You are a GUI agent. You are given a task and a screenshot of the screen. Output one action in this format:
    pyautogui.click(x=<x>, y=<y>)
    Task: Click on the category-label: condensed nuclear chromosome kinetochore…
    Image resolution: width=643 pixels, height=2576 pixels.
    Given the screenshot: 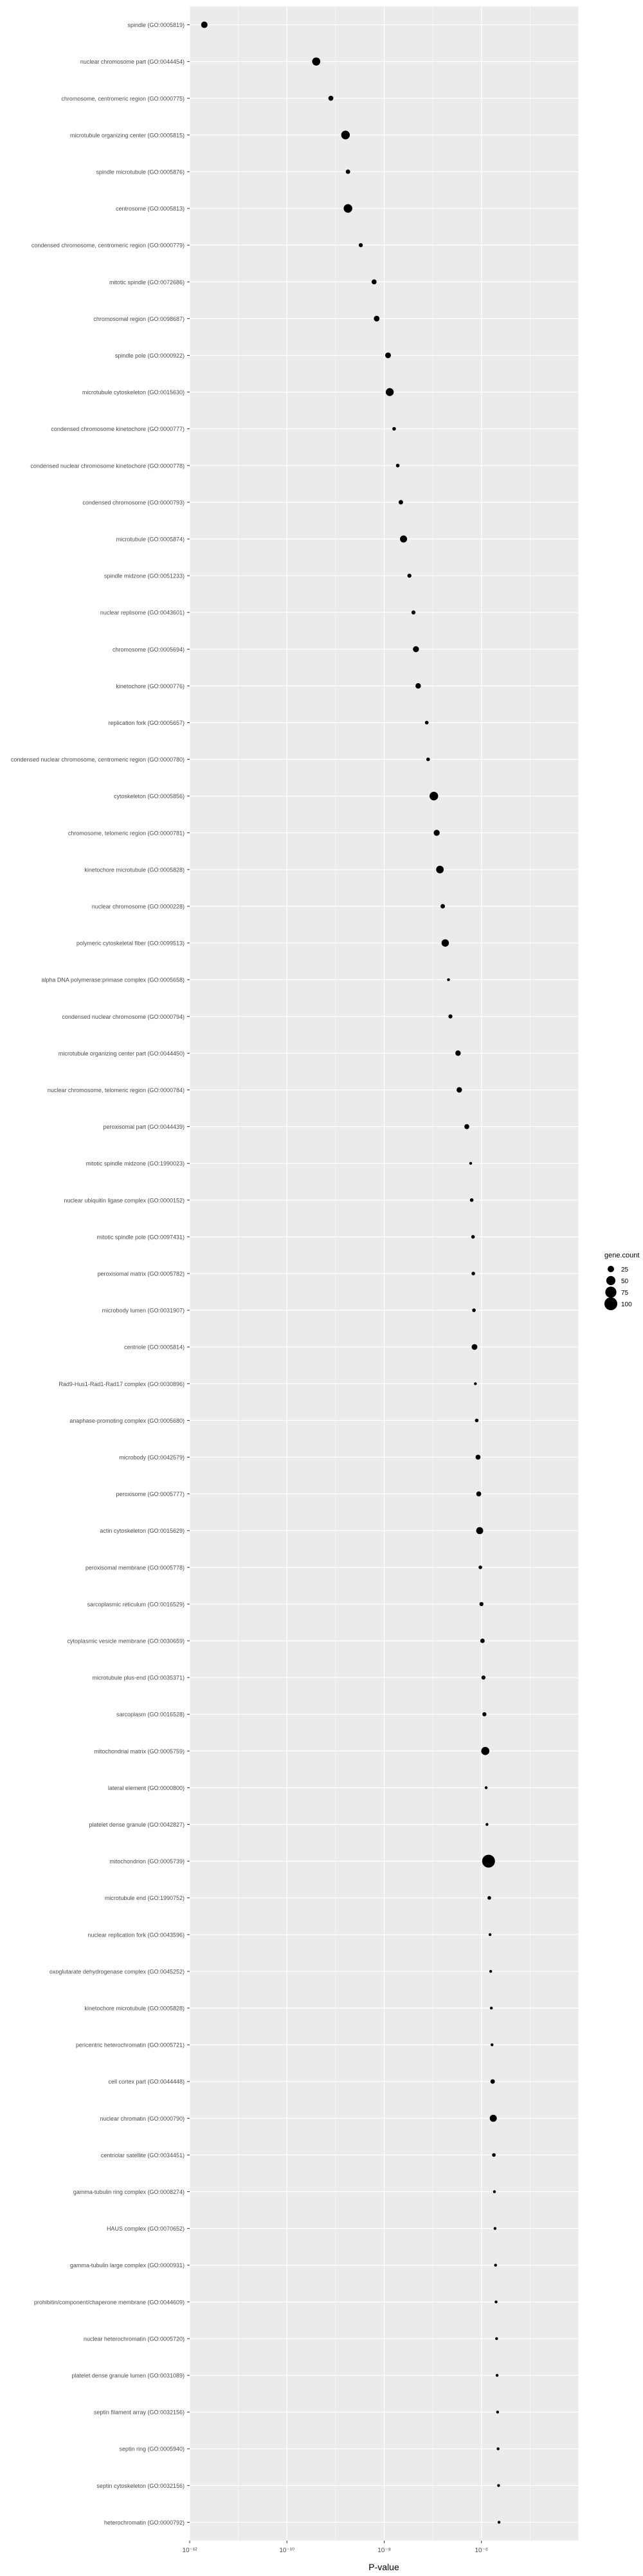 What is the action you would take?
    pyautogui.click(x=107, y=465)
    